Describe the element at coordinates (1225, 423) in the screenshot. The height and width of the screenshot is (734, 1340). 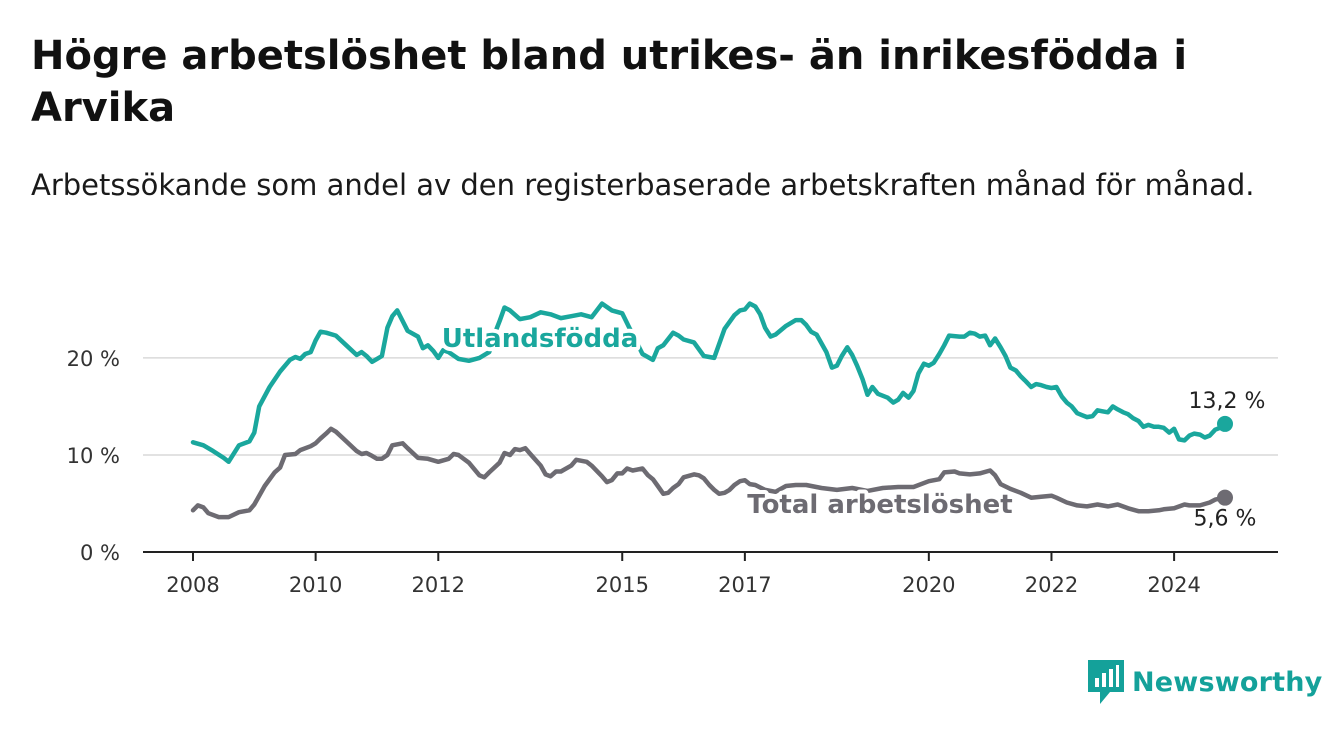
I see `series-0-end-marker` at that location.